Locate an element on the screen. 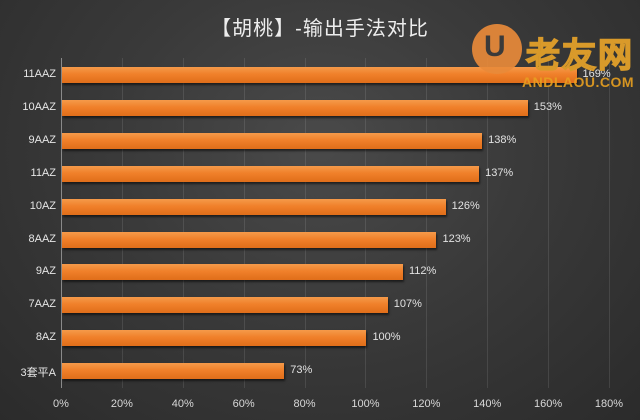  category-label: 9AAZ is located at coordinates (42, 139).